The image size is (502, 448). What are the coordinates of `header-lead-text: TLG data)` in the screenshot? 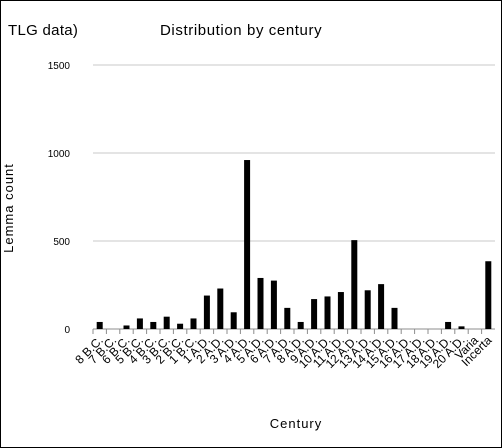 It's located at (43, 30).